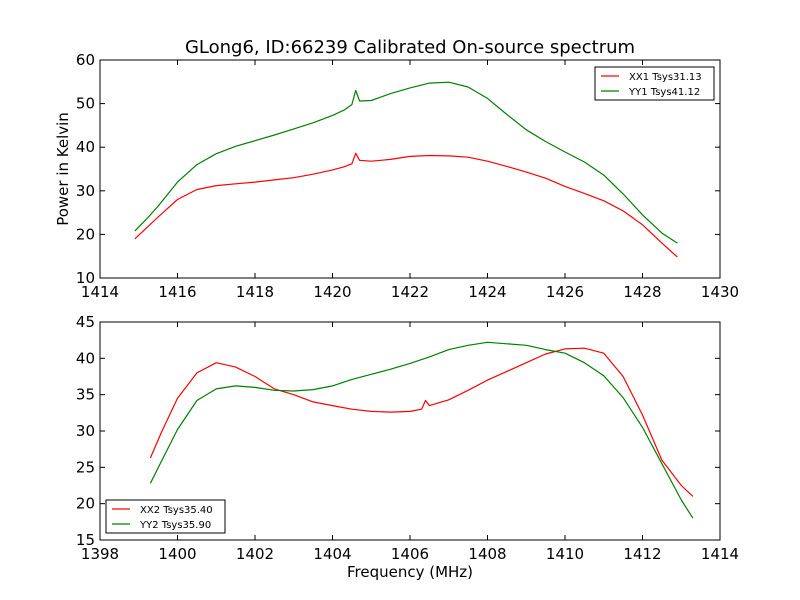  What do you see at coordinates (175, 525) in the screenshot?
I see `legend-label: YY2 Tsys35.90` at bounding box center [175, 525].